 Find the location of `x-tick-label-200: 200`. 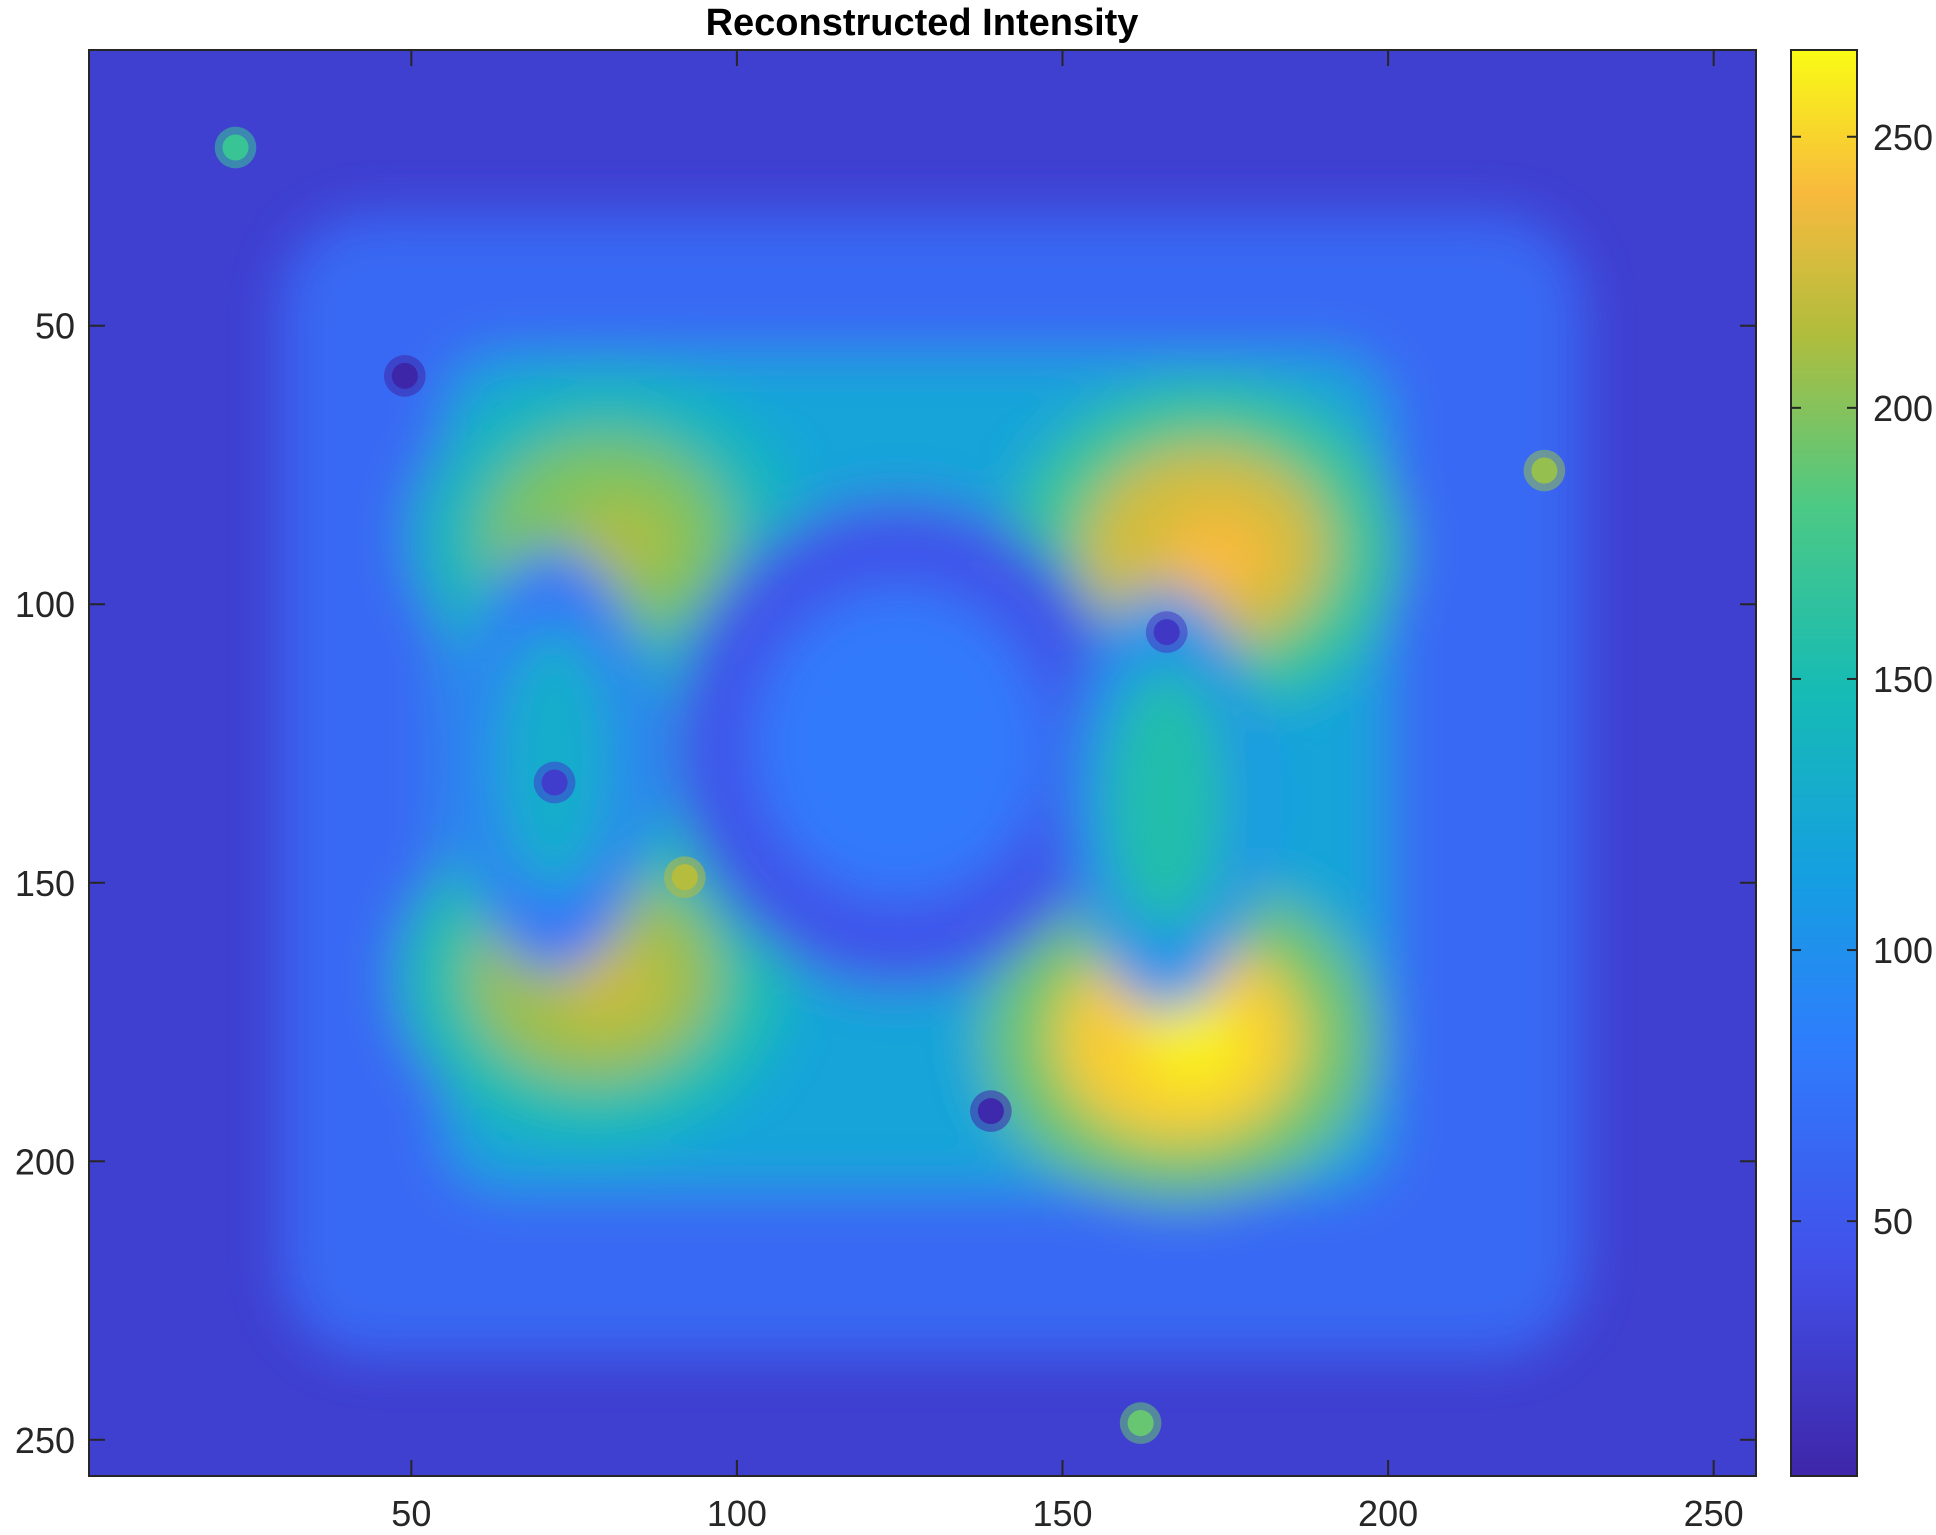

x-tick-label-200: 200 is located at coordinates (1388, 1513).